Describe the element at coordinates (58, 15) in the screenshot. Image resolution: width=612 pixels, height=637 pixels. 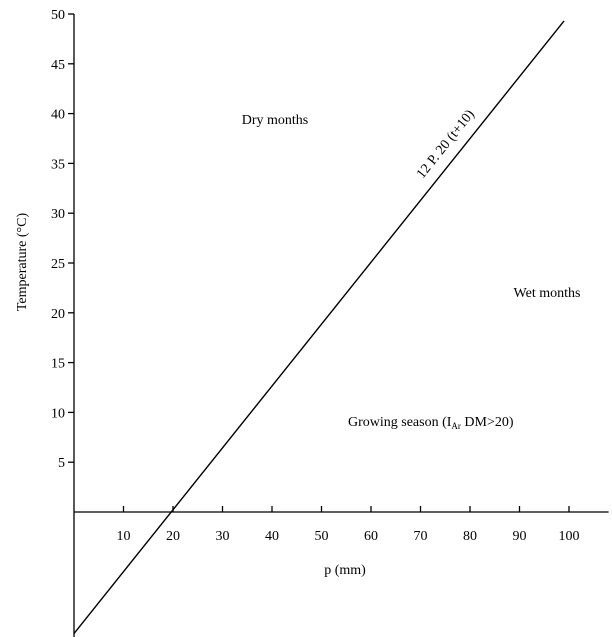
I see `y-tick-label: 50` at that location.